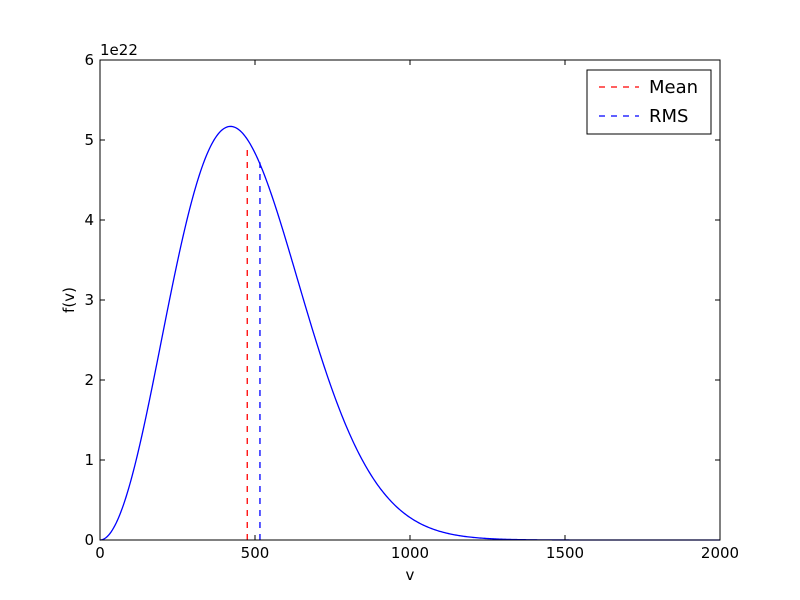 The height and width of the screenshot is (600, 800). Describe the element at coordinates (119, 50) in the screenshot. I see `y-offset-label: 1e22` at that location.